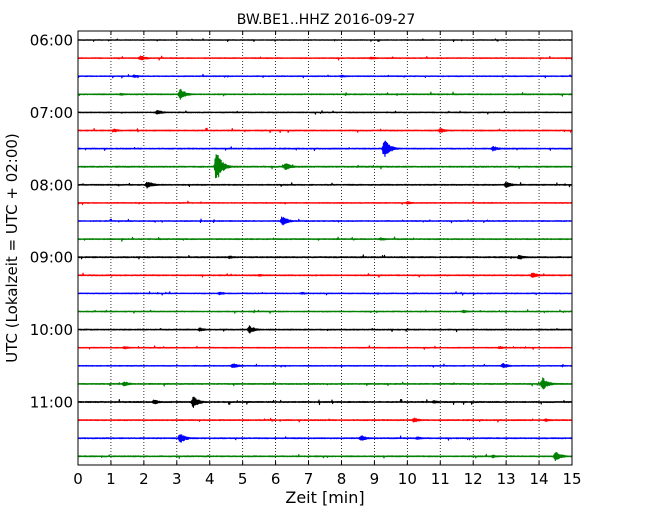  What do you see at coordinates (375, 479) in the screenshot?
I see `x-tick-label: 9` at bounding box center [375, 479].